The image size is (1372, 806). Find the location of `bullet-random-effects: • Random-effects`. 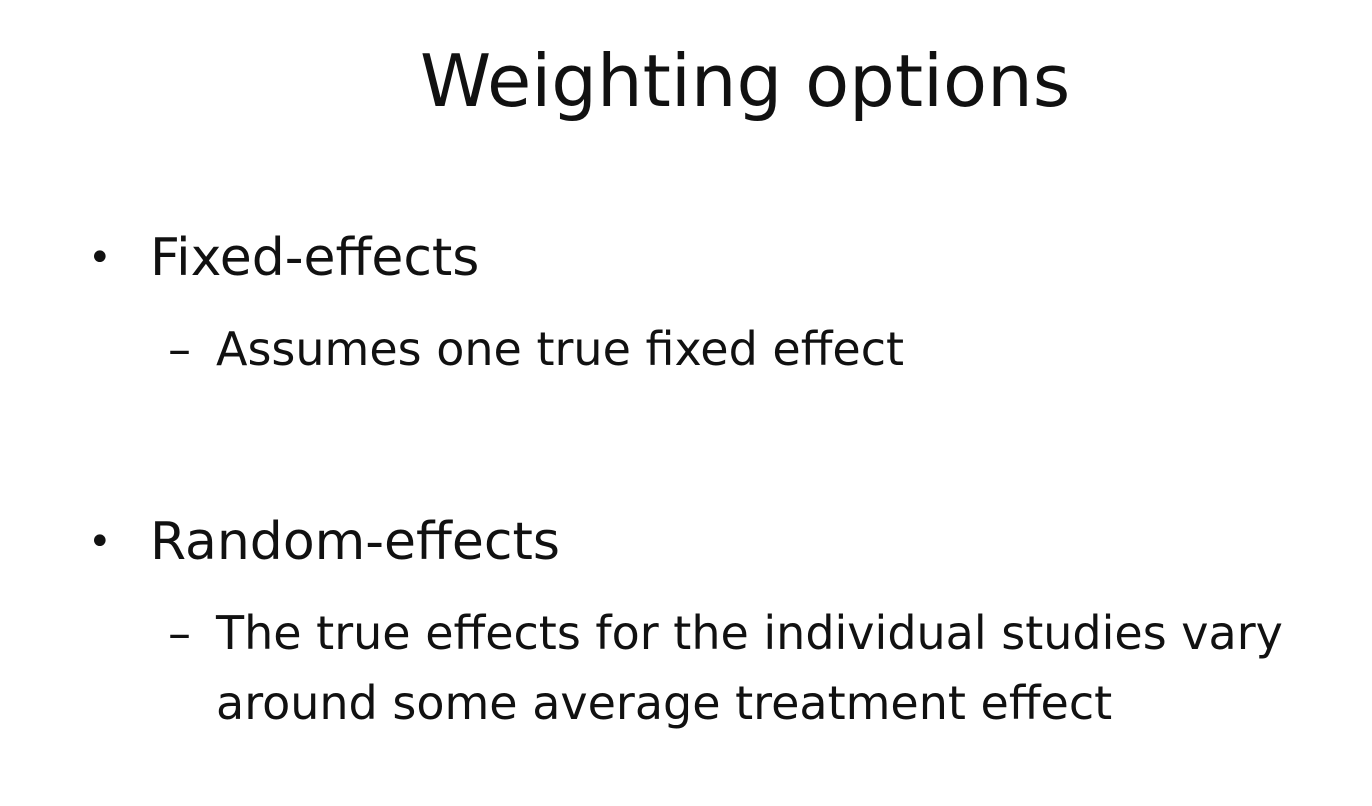

bullet-random-effects: • Random-effects is located at coordinates (324, 542).